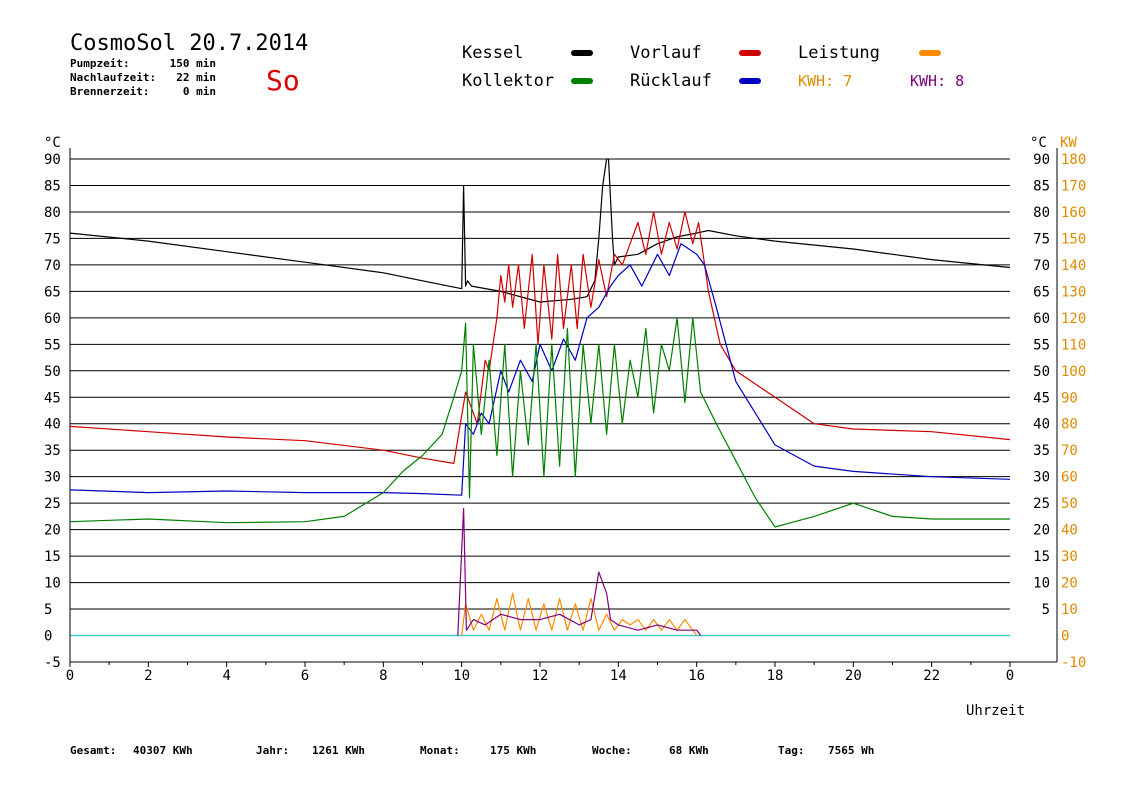 The height and width of the screenshot is (812, 1148). What do you see at coordinates (1068, 143) in the screenshot?
I see `y-axis-right-kw-unit: KW` at bounding box center [1068, 143].